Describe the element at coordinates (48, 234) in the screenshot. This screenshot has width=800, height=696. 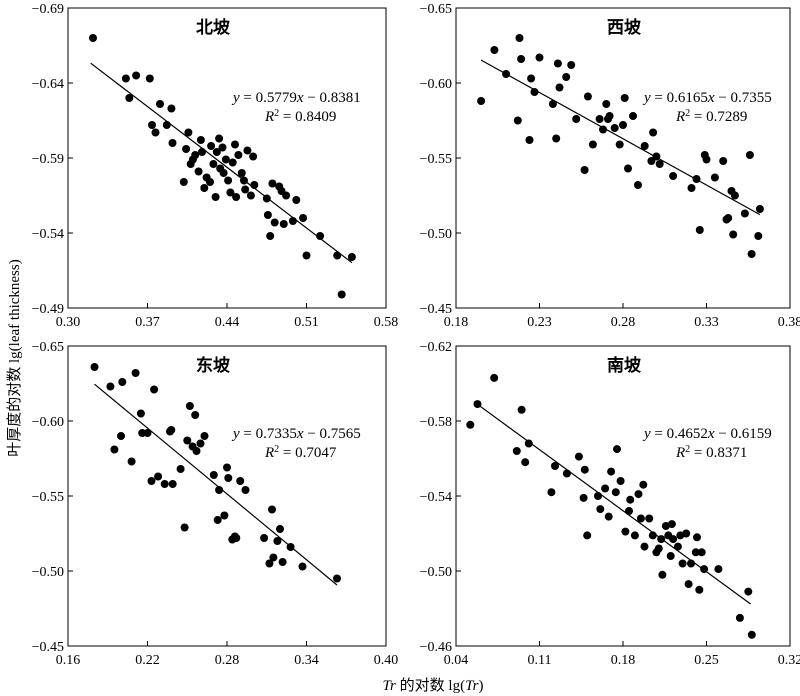
I see `y-tick-label: −0.54` at that location.